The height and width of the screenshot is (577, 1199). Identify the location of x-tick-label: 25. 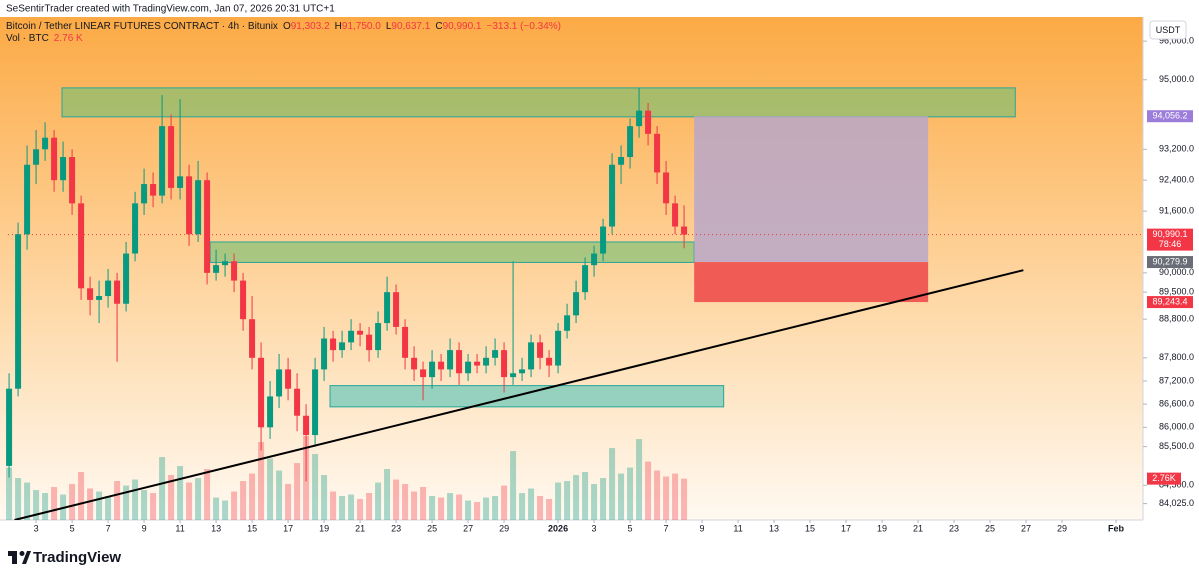
(432, 528).